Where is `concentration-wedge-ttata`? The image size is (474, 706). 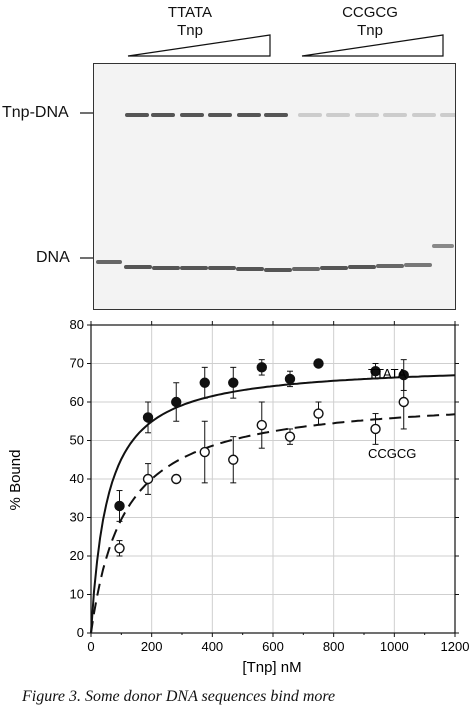 concentration-wedge-ttata is located at coordinates (199, 45).